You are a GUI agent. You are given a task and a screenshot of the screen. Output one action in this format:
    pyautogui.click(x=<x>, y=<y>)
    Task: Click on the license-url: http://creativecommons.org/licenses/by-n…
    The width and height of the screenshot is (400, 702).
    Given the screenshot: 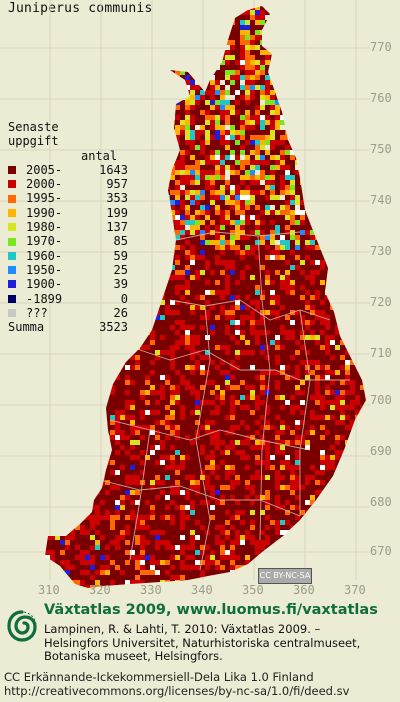 What is the action you would take?
    pyautogui.click(x=177, y=690)
    